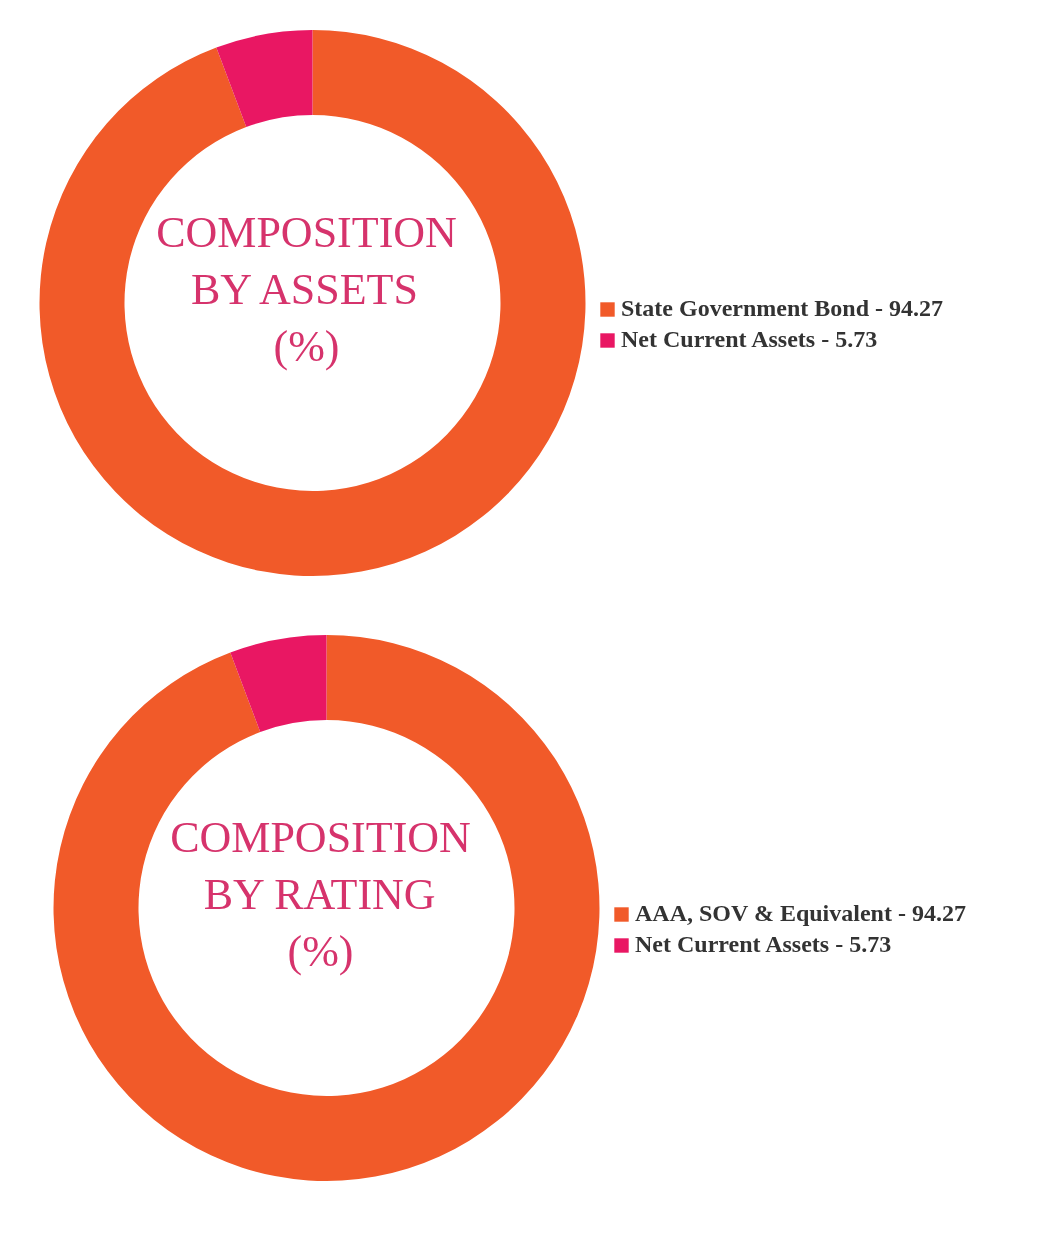 The height and width of the screenshot is (1236, 1037). What do you see at coordinates (320, 894) in the screenshot?
I see `text: COMPOSITION BY RATING (%)` at bounding box center [320, 894].